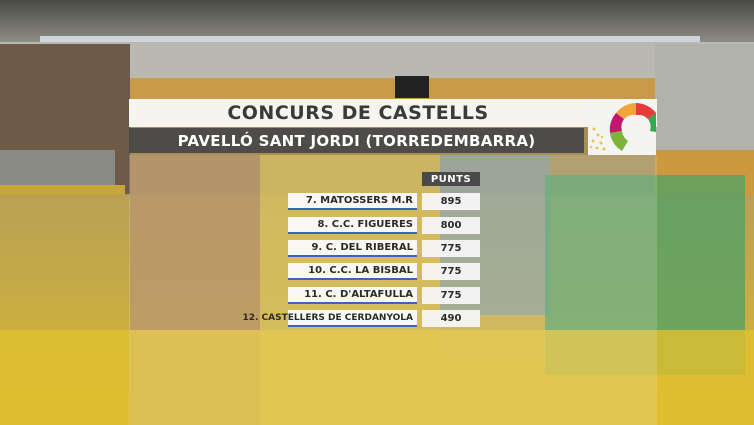  I want to click on result-row: 10. C.C. LA BISBAL 775, so click(384, 271).